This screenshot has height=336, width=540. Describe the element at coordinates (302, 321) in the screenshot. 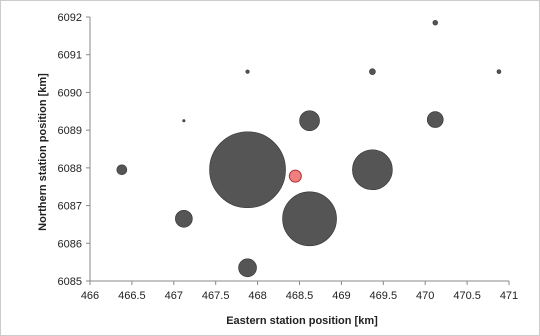

I see `x-axis-title: Eastern station position [km]` at that location.